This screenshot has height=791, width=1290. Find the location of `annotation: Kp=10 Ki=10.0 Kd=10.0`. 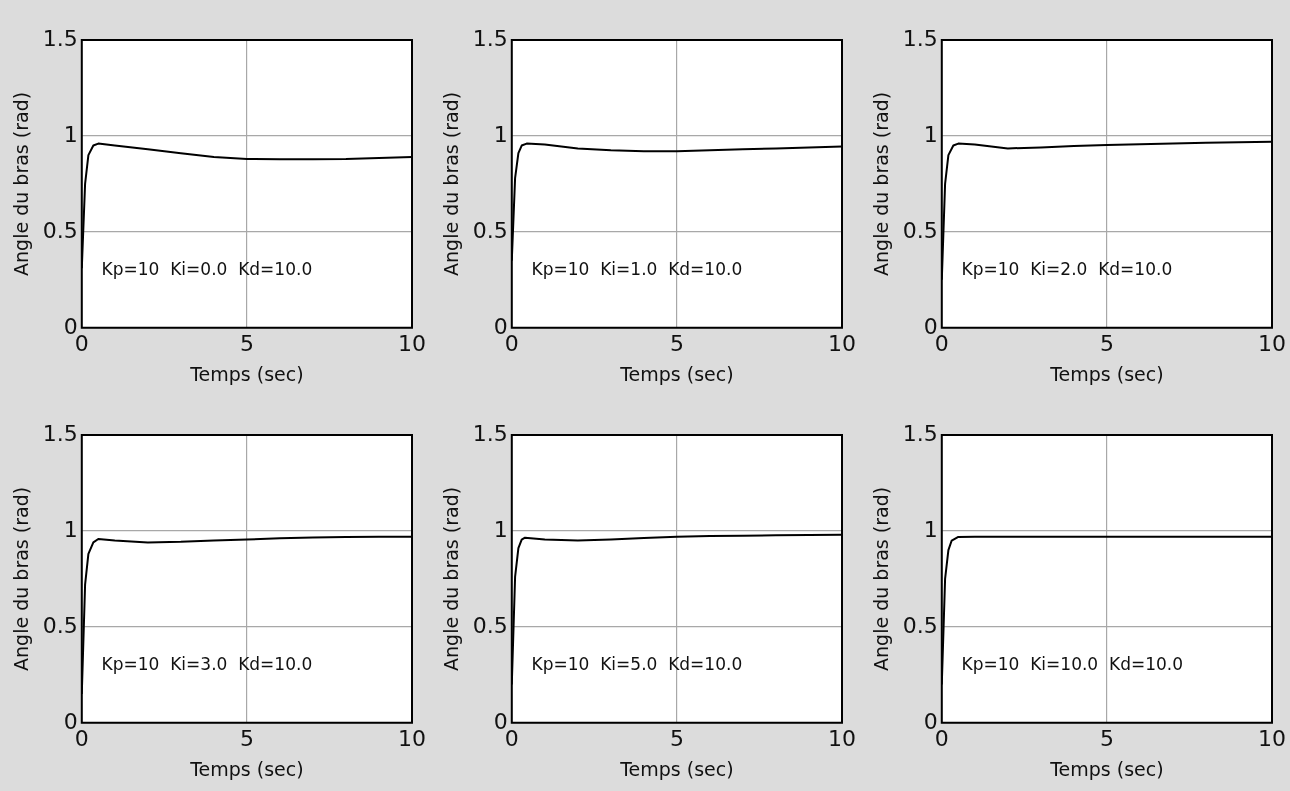

annotation: Kp=10 Ki=10.0 Kd=10.0 is located at coordinates (1072, 663).